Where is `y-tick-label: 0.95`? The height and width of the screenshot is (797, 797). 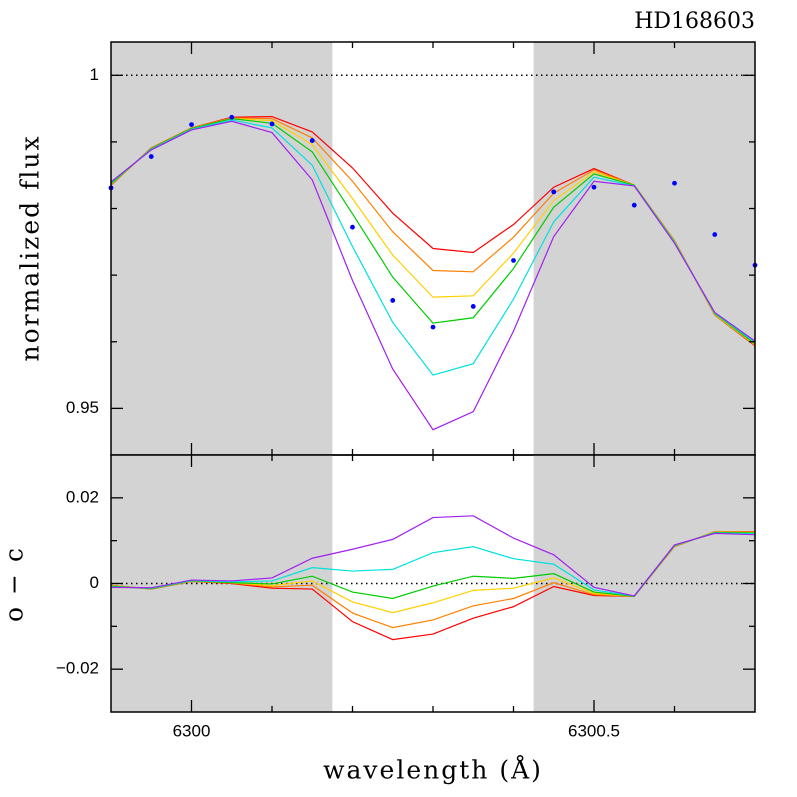 y-tick-label: 0.95 is located at coordinates (82, 407).